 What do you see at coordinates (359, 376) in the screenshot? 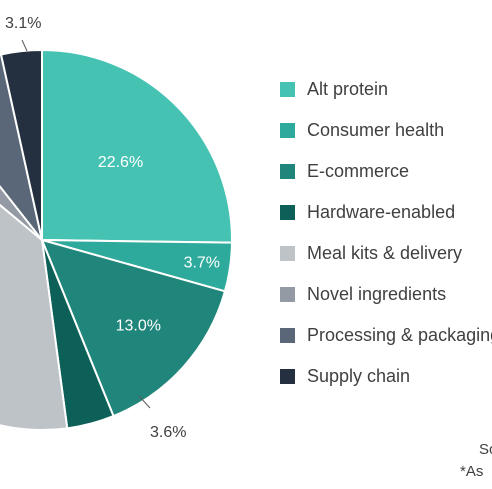
I see `legend-label: Supply chain` at bounding box center [359, 376].